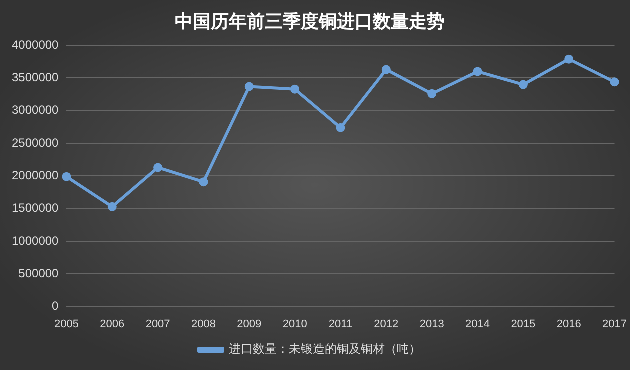 Image resolution: width=630 pixels, height=370 pixels. Describe the element at coordinates (36, 110) in the screenshot. I see `y-tick-label: 3000000` at that location.